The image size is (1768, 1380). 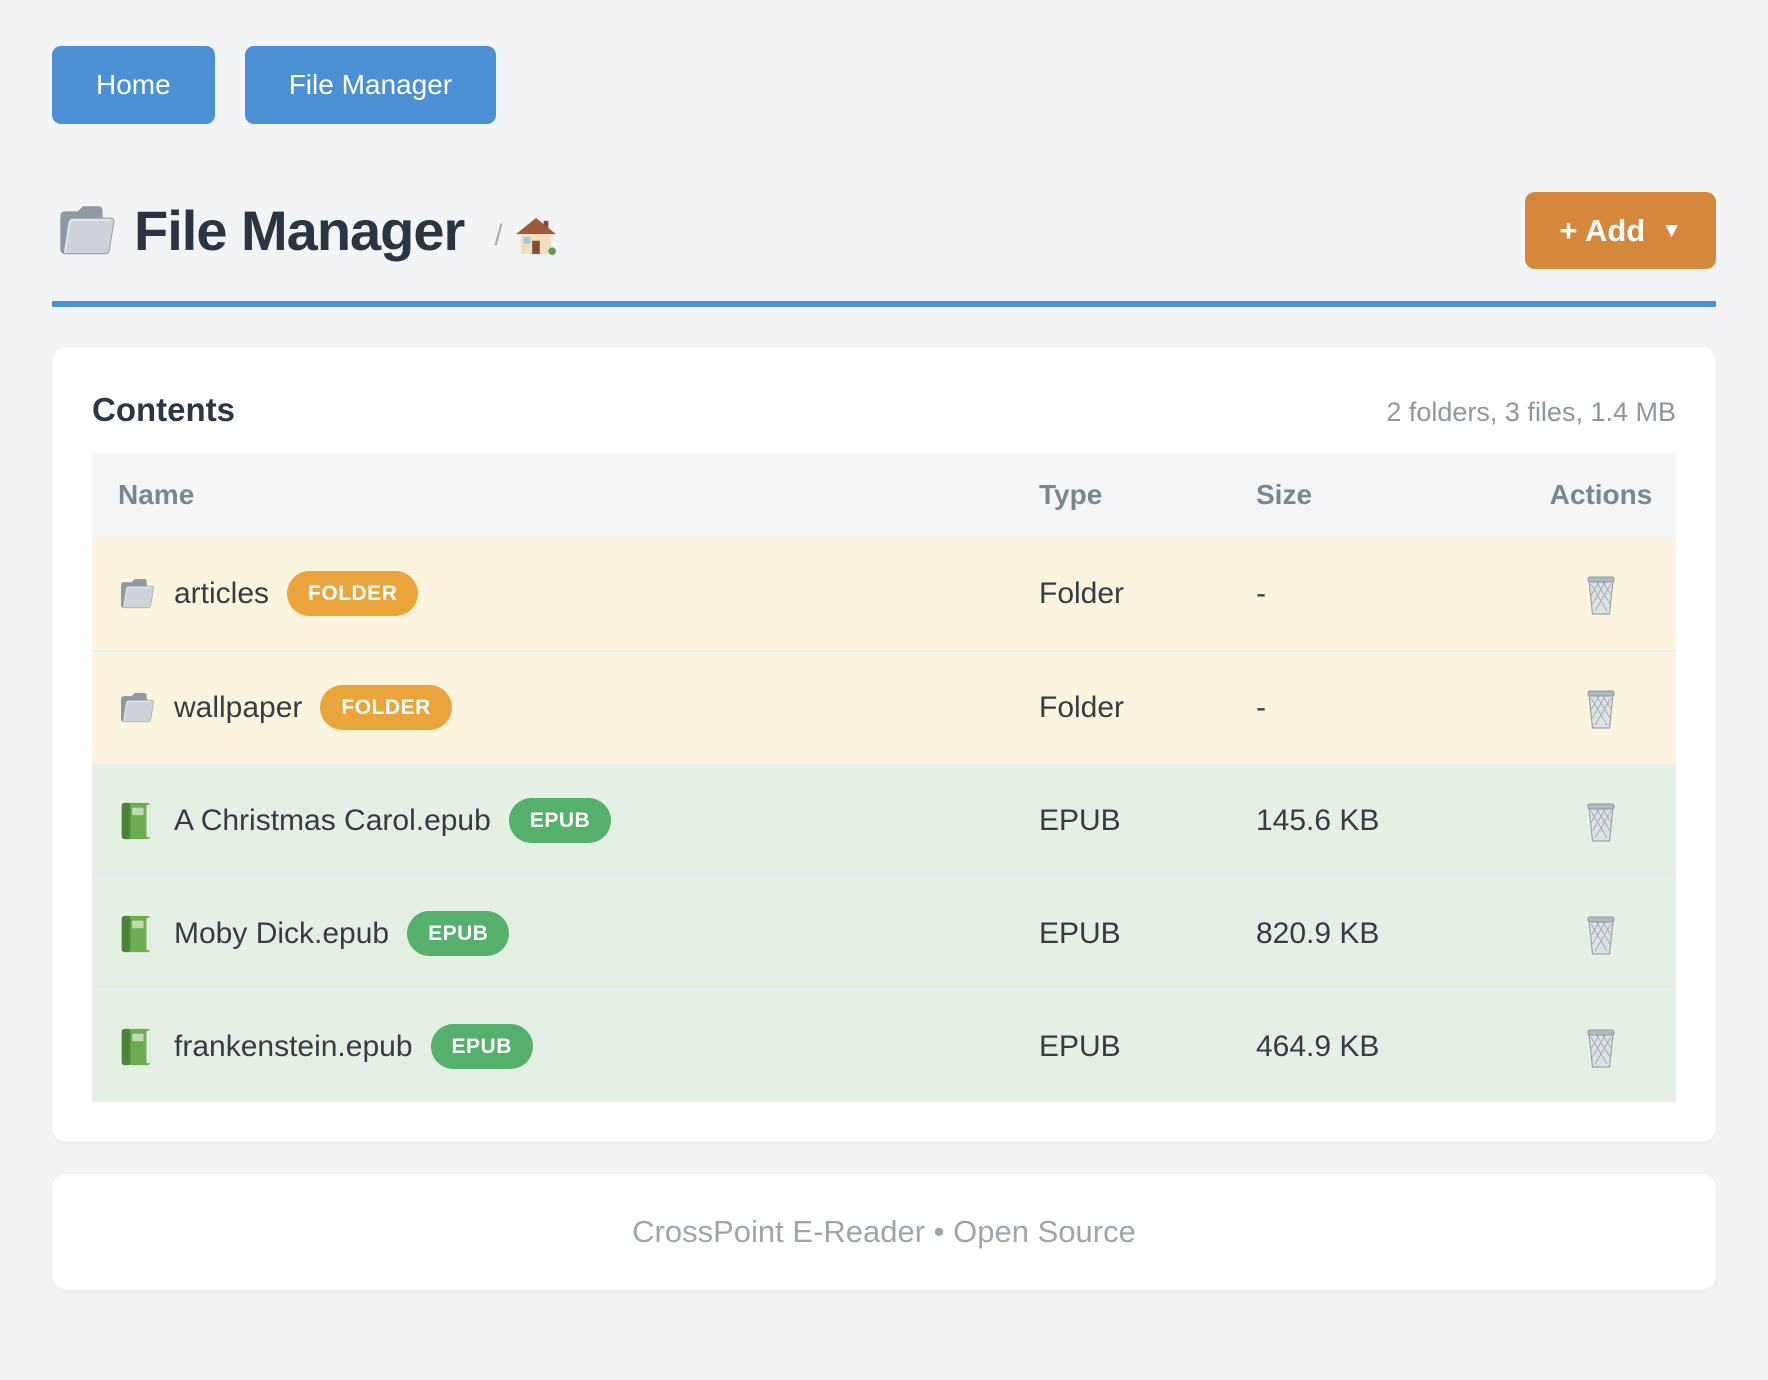 What do you see at coordinates (884, 410) in the screenshot?
I see `contents-card-header: Contents 2 folders, 3 files, 1.4 MB` at bounding box center [884, 410].